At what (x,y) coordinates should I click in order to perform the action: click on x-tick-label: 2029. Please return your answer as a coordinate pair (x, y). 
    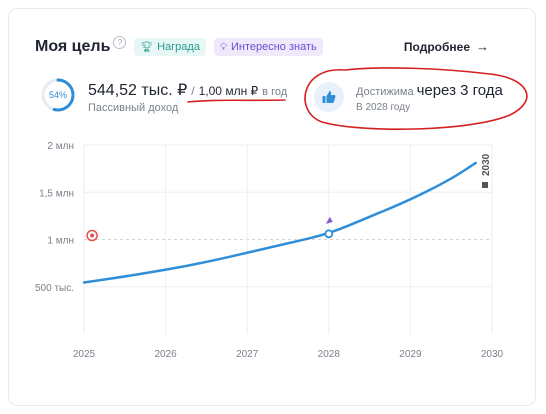
    Looking at the image, I should click on (410, 354).